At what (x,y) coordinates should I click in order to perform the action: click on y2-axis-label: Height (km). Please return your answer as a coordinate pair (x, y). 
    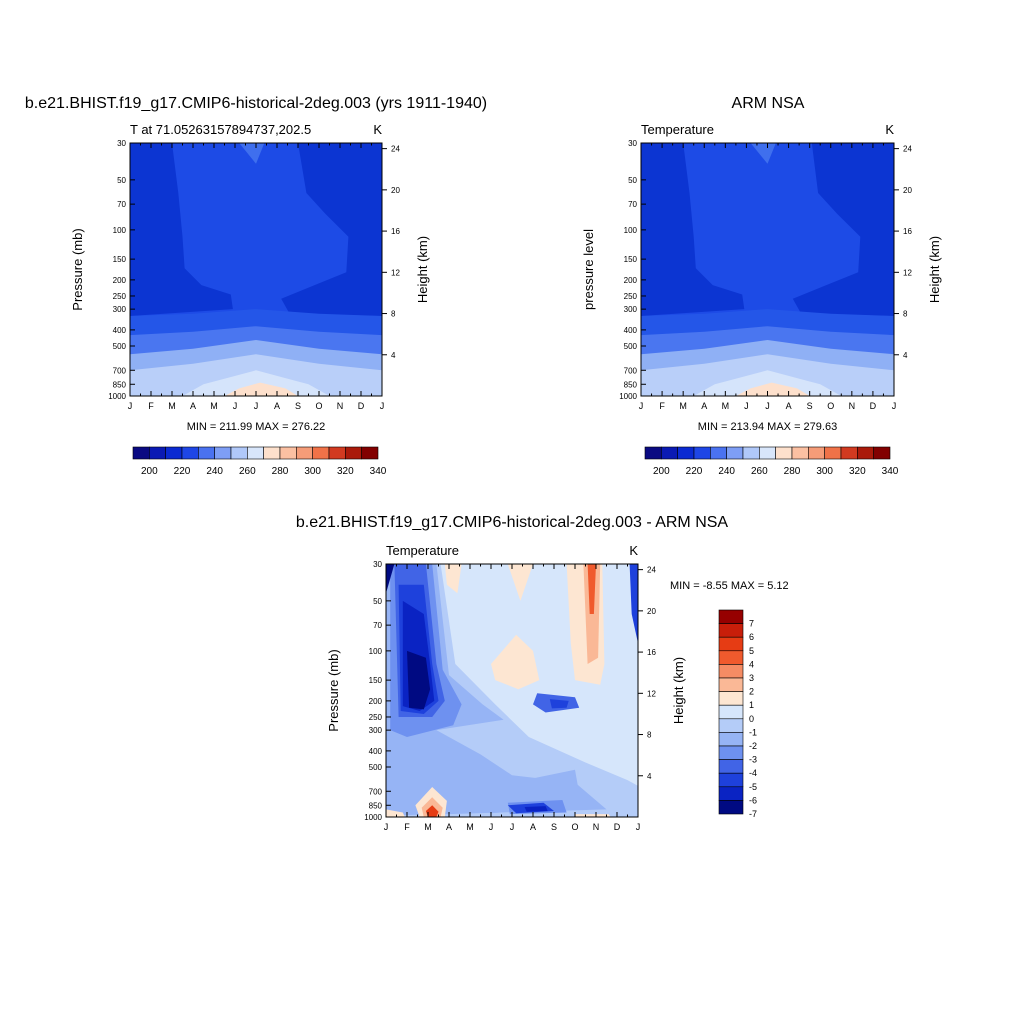
    Looking at the image, I should click on (678, 690).